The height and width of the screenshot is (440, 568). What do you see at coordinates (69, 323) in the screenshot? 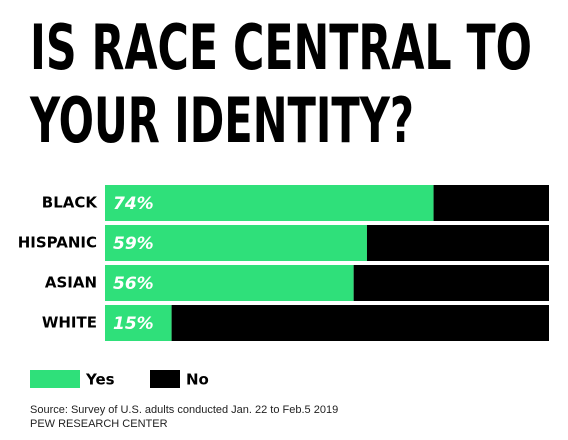
I see `category-label: WHITE` at bounding box center [69, 323].